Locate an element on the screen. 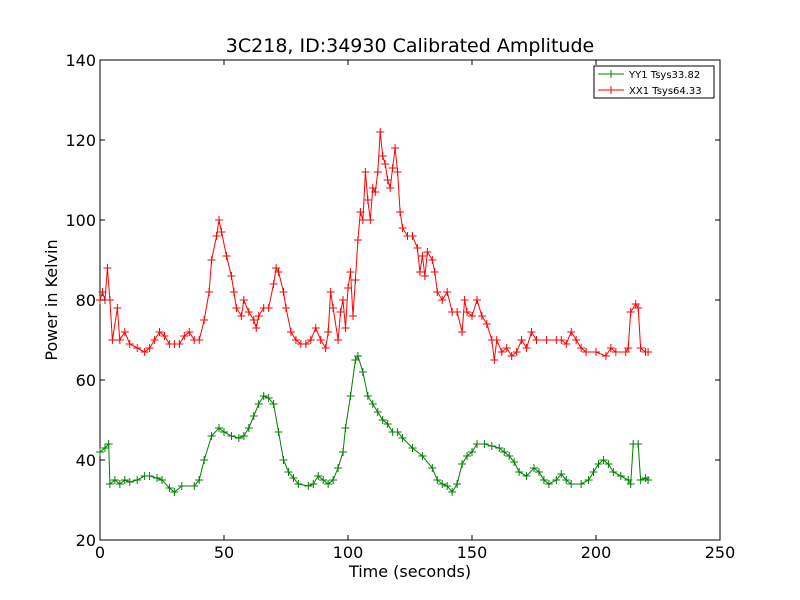  y-tick-label: 20 is located at coordinates (86, 540).